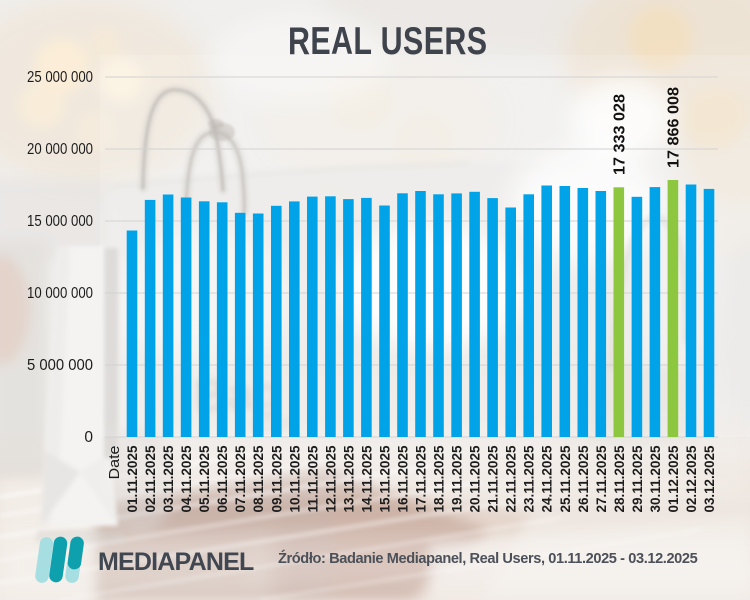 This screenshot has height=600, width=750. I want to click on svg-text: 27.11.2025, so click(601, 478).